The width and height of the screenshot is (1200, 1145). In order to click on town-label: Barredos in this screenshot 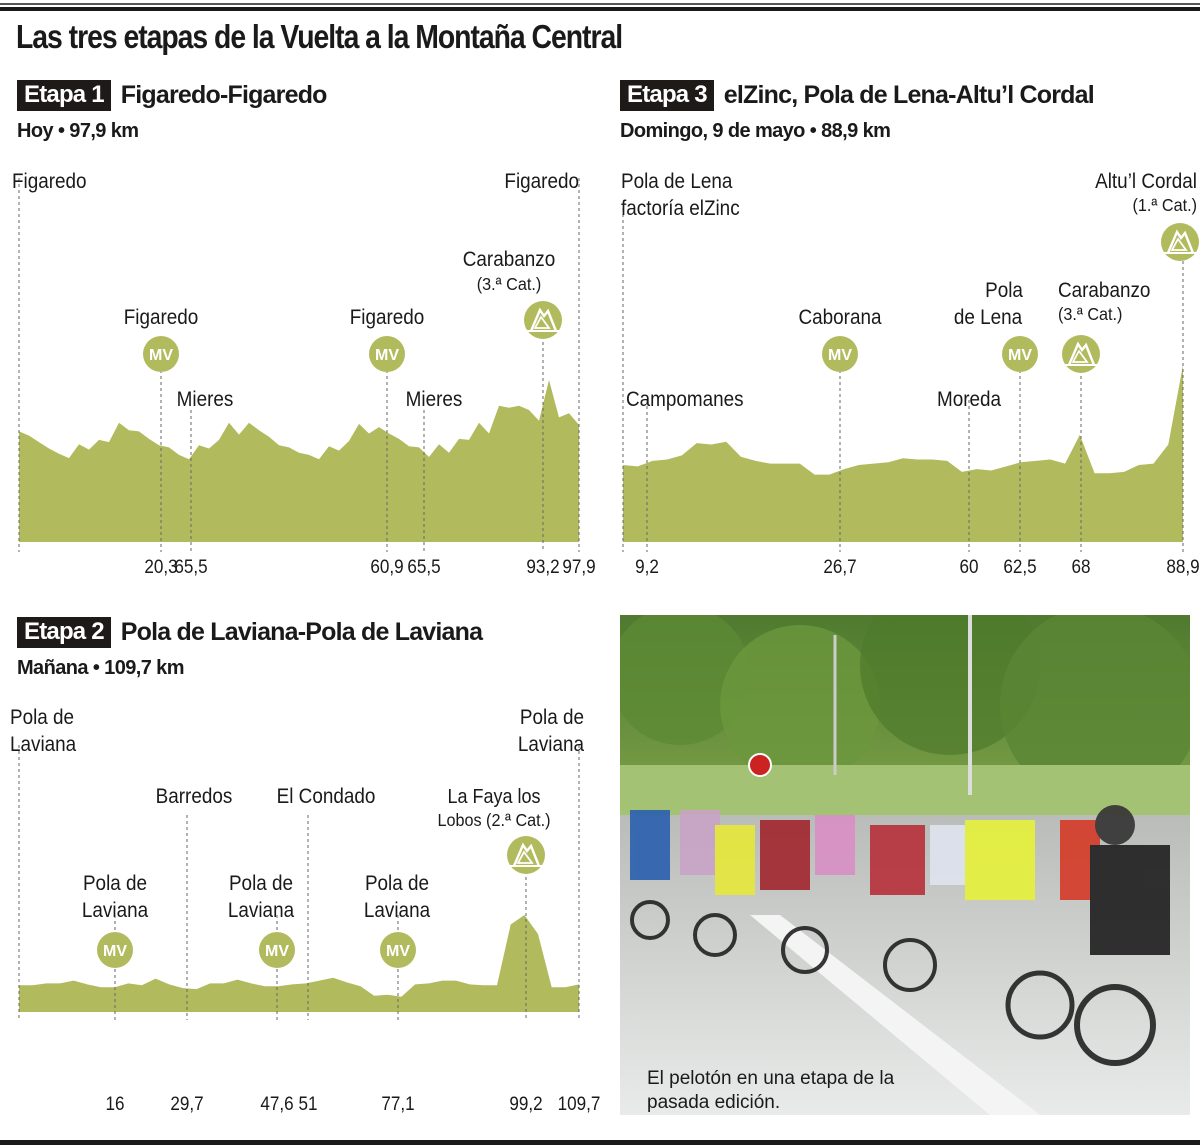, I will do `click(194, 796)`.